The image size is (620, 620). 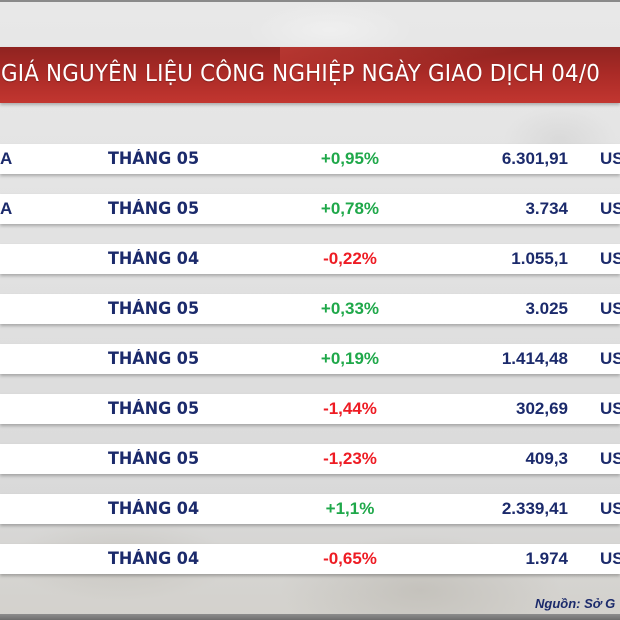 I want to click on top-border, so click(x=310, y=1).